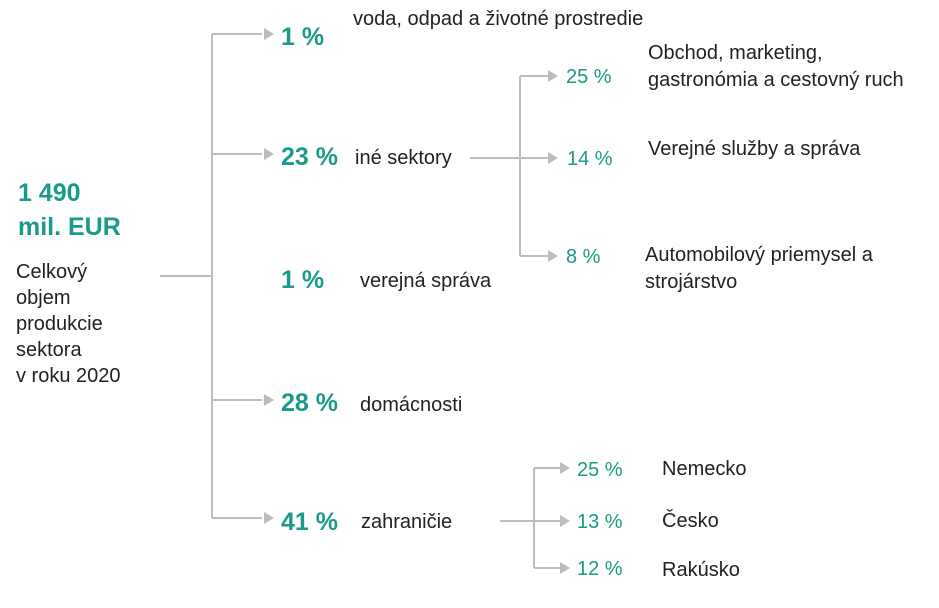 This screenshot has height=608, width=939. What do you see at coordinates (407, 522) in the screenshot?
I see `branch-abroad-label: zahraničie` at bounding box center [407, 522].